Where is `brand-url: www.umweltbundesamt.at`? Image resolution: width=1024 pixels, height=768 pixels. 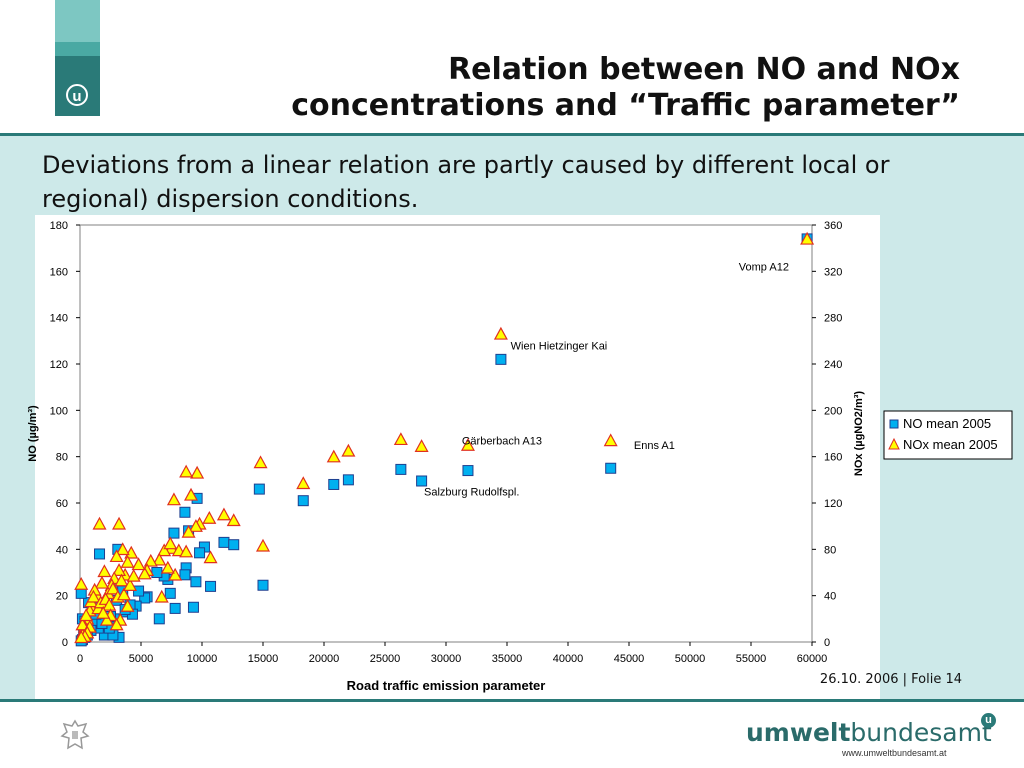
brand-url: www.umweltbundesamt.at is located at coordinates (894, 753).